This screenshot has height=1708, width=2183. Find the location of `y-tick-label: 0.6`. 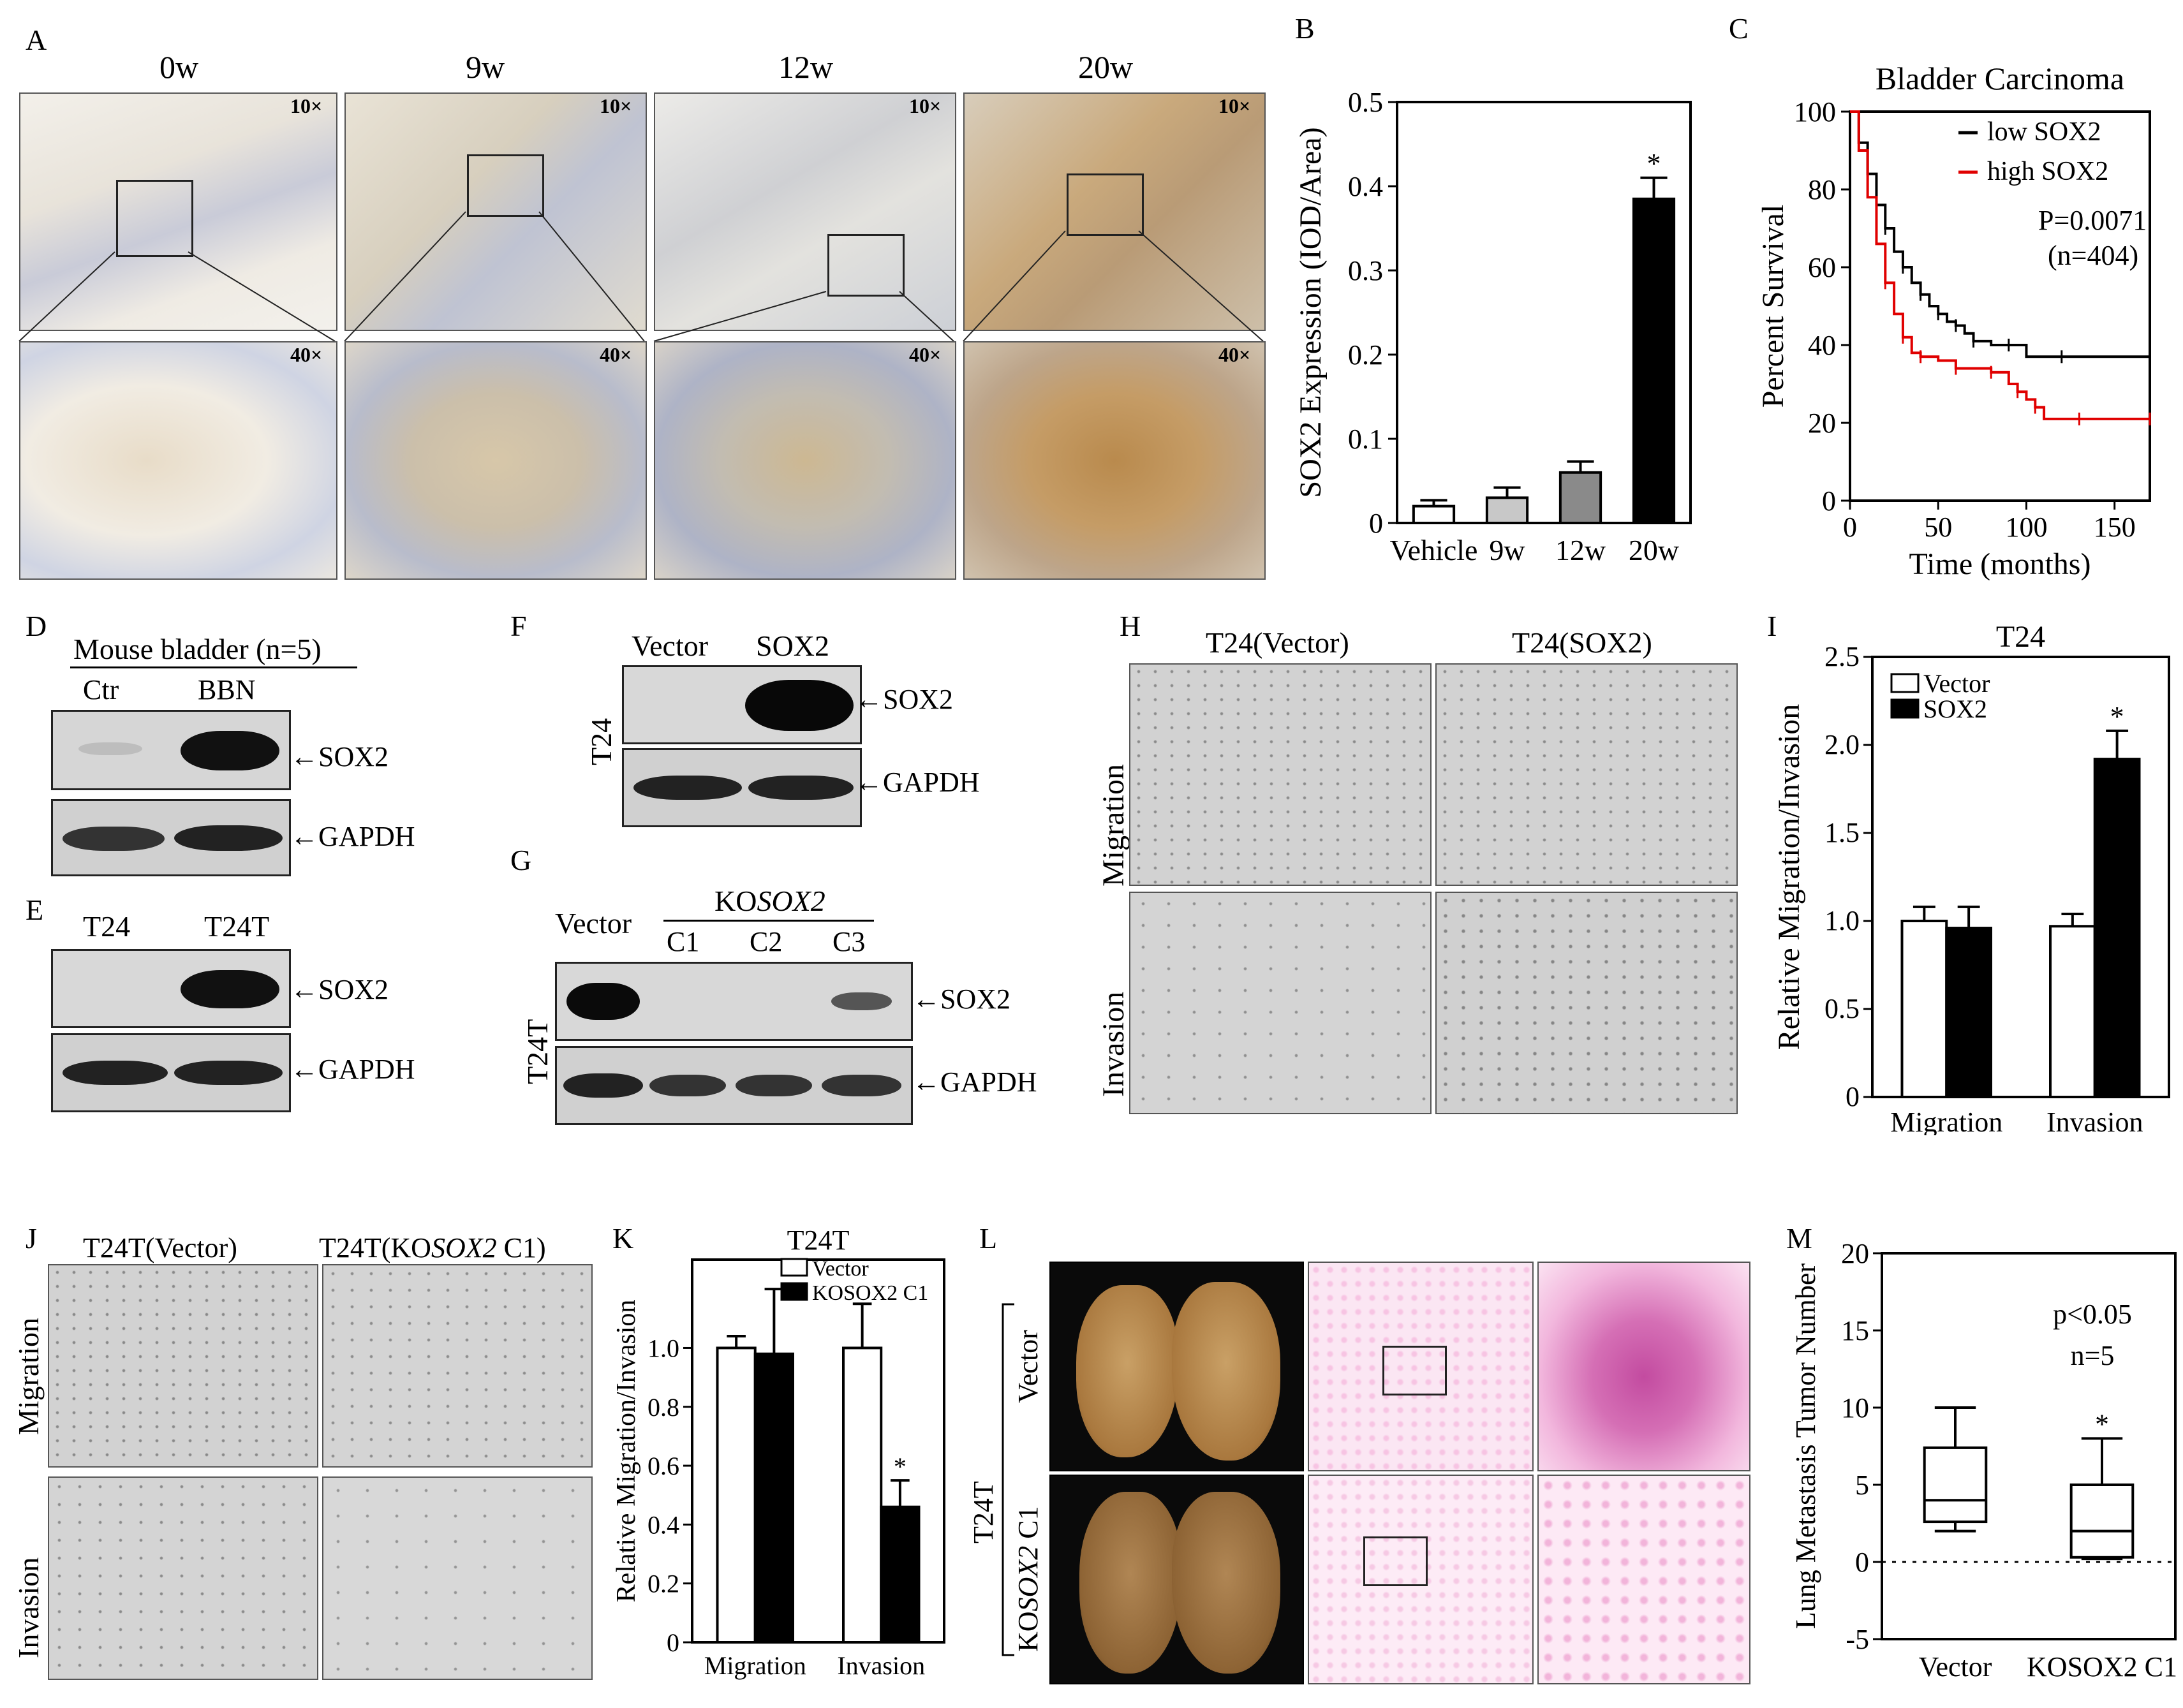

y-tick-label: 0.6 is located at coordinates (663, 1466).